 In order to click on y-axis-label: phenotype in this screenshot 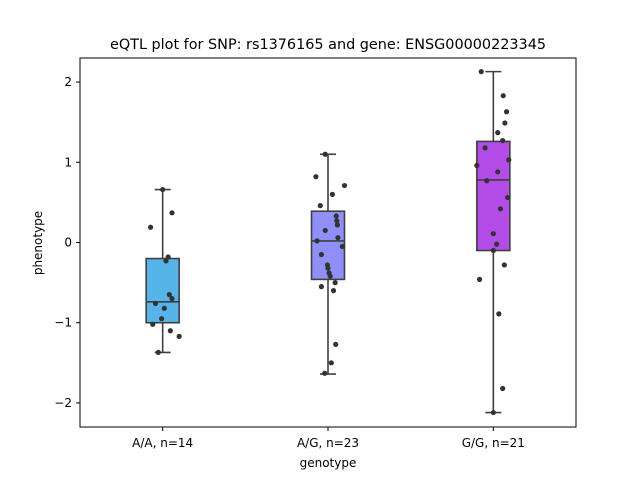, I will do `click(38, 243)`.